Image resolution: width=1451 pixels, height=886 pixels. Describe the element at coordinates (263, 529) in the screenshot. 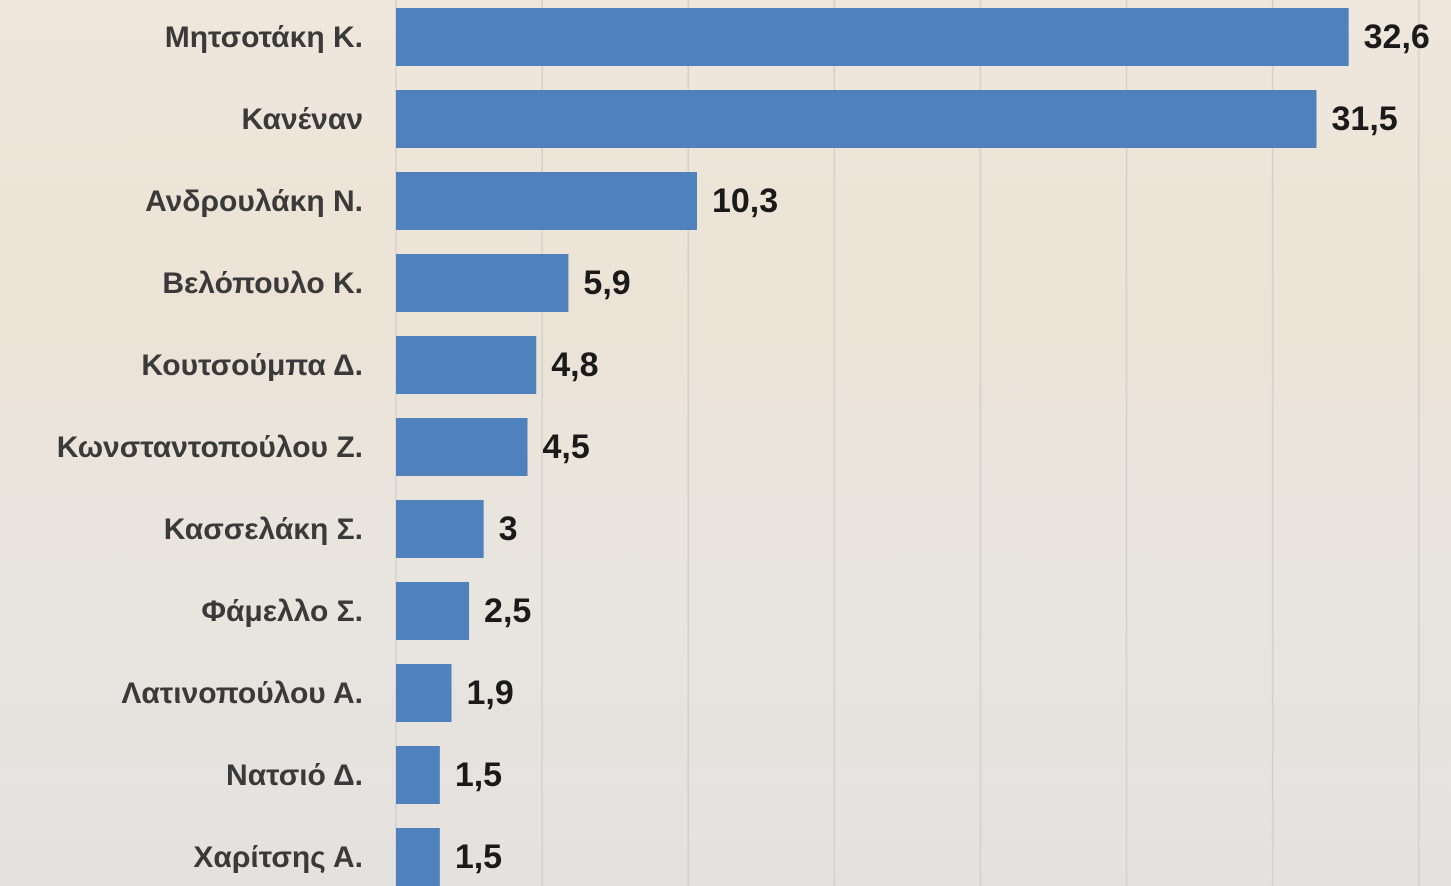

I see `category-label: Κασσελάκη Σ.` at that location.